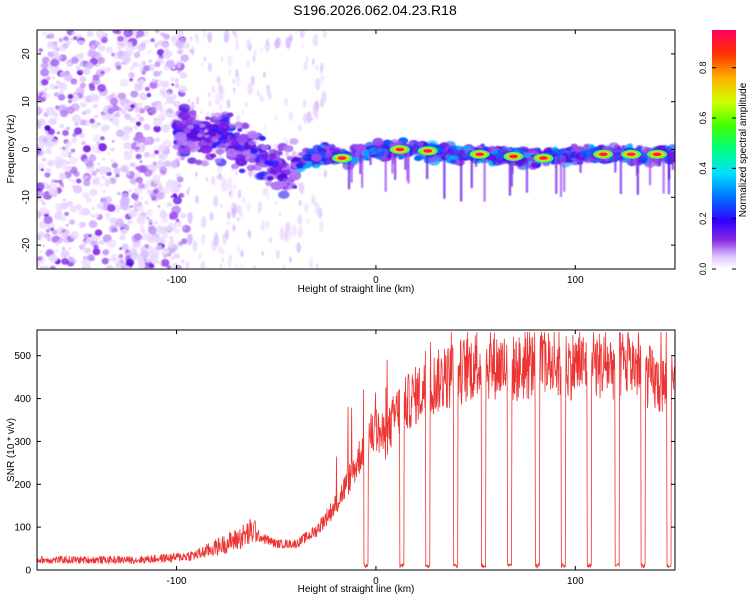  What do you see at coordinates (26, 102) in the screenshot?
I see `top-y-tick-label: 10` at bounding box center [26, 102].